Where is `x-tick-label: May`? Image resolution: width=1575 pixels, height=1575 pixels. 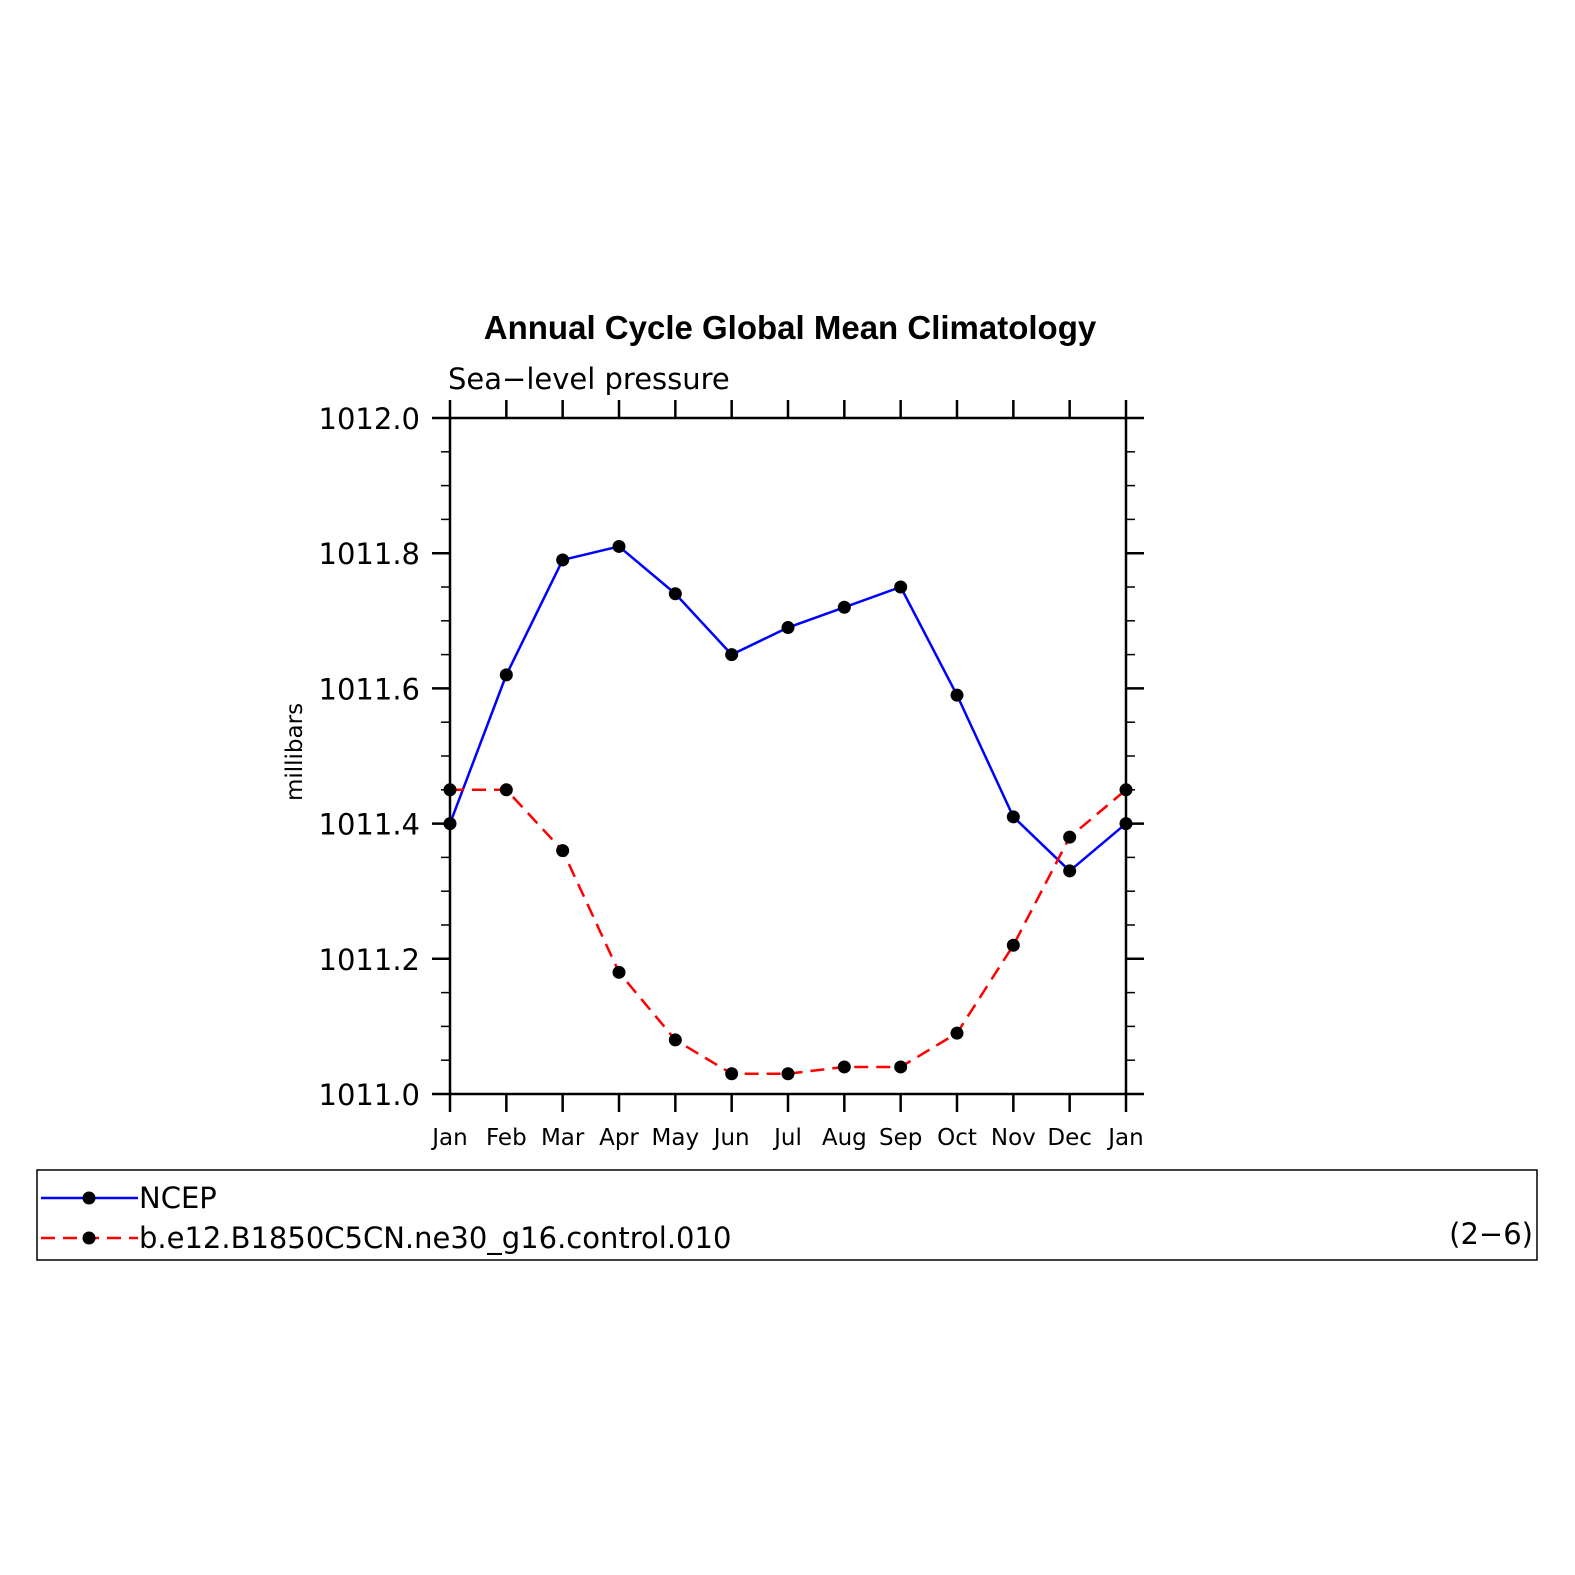
x-tick-label: May is located at coordinates (676, 1138).